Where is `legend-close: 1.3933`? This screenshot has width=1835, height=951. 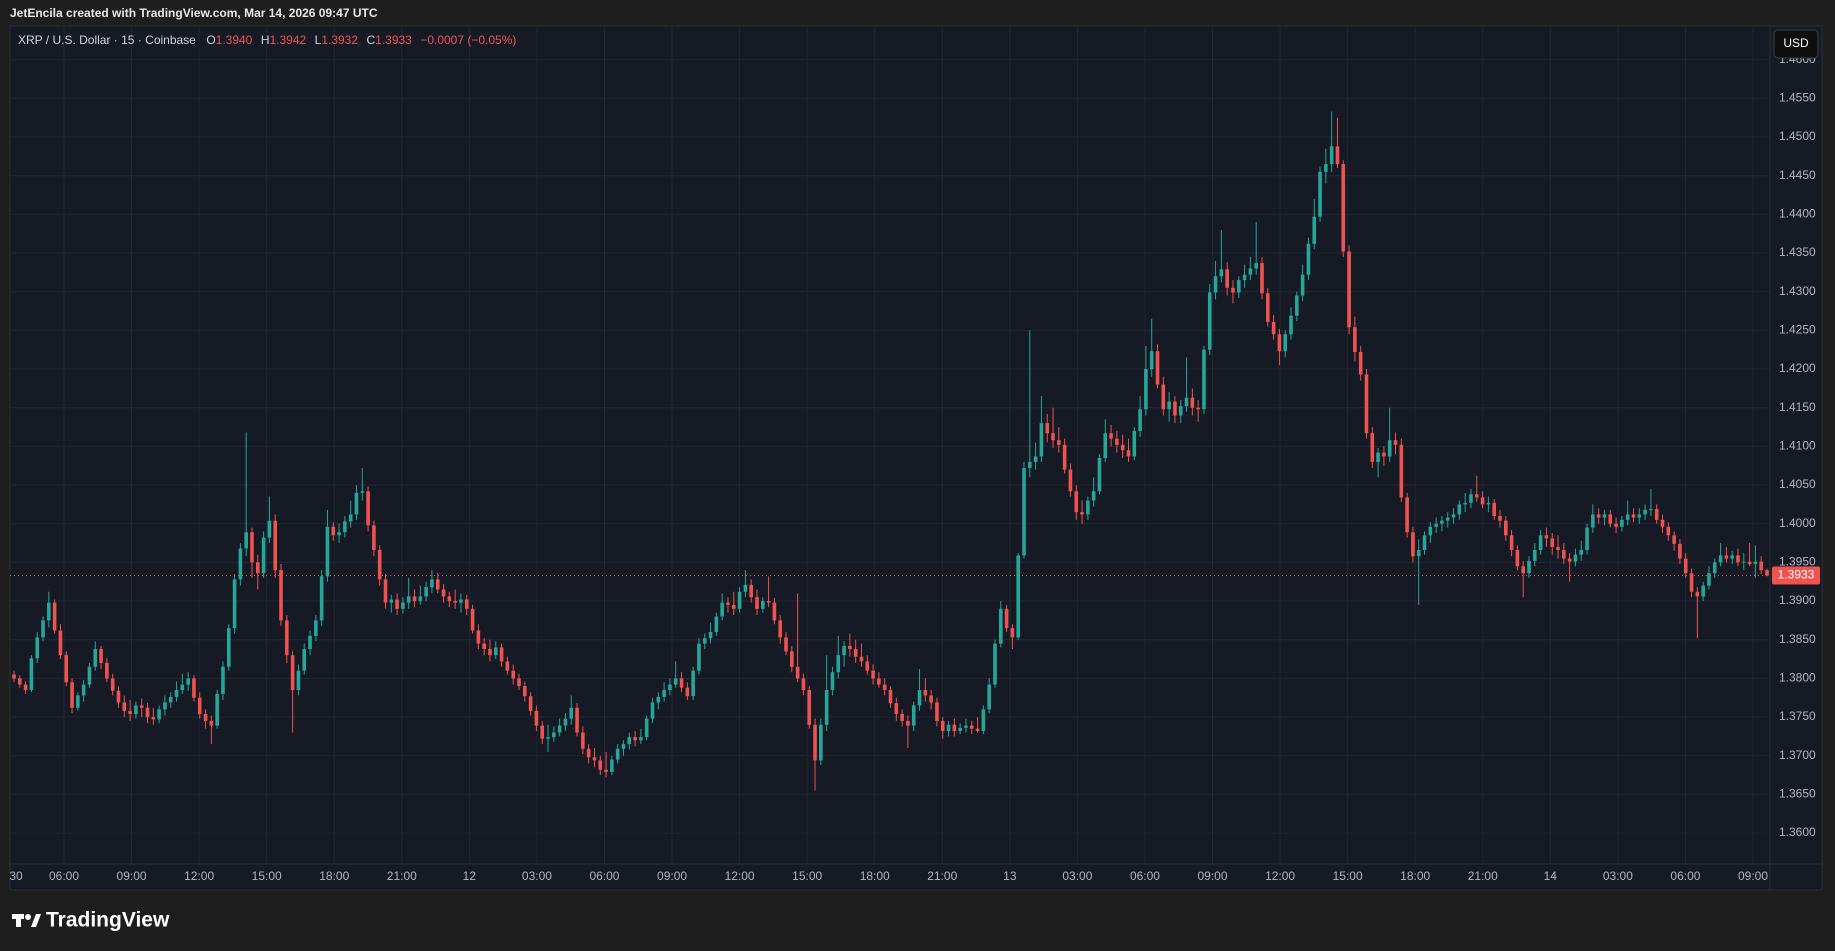 legend-close: 1.3933 is located at coordinates (393, 40).